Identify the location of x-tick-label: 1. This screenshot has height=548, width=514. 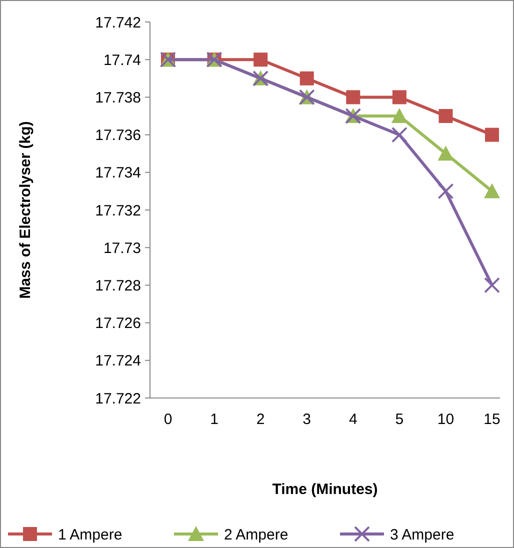
(214, 419).